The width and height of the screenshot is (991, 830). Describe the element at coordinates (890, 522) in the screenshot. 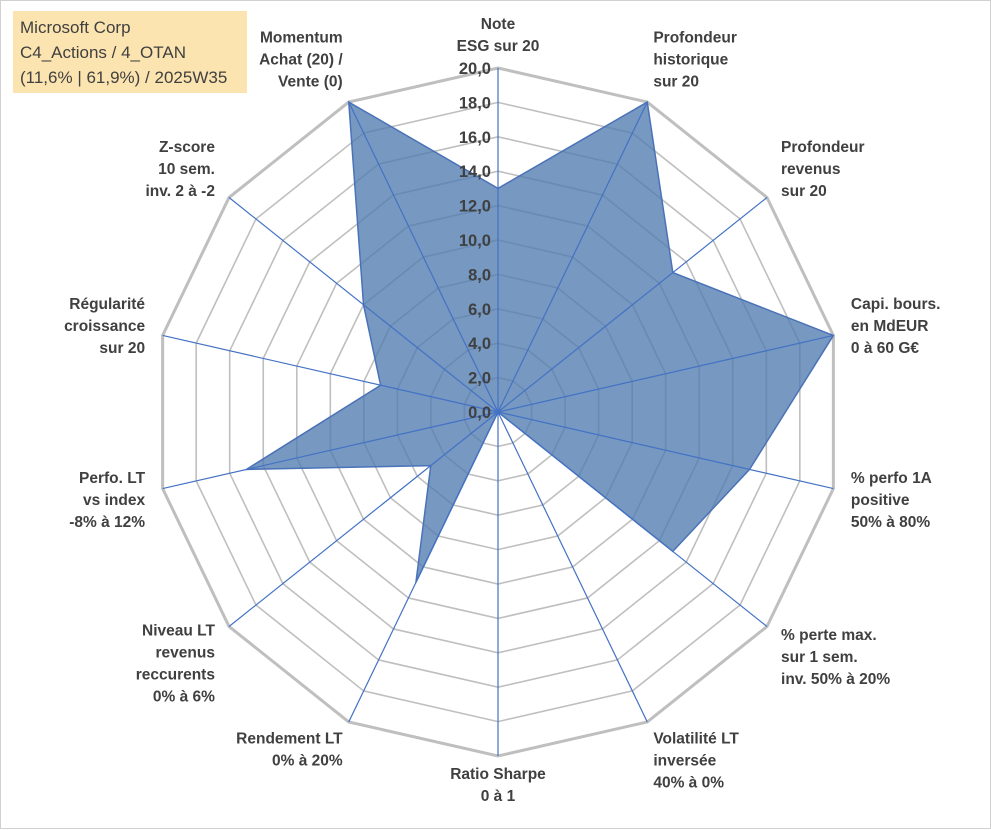

I see `category-label-line: 50% à 80%` at that location.